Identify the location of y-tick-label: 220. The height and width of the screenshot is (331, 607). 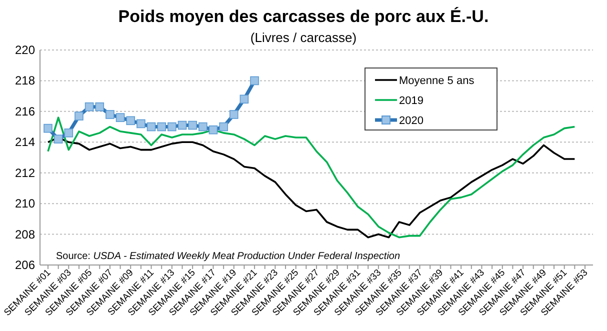
(25, 50).